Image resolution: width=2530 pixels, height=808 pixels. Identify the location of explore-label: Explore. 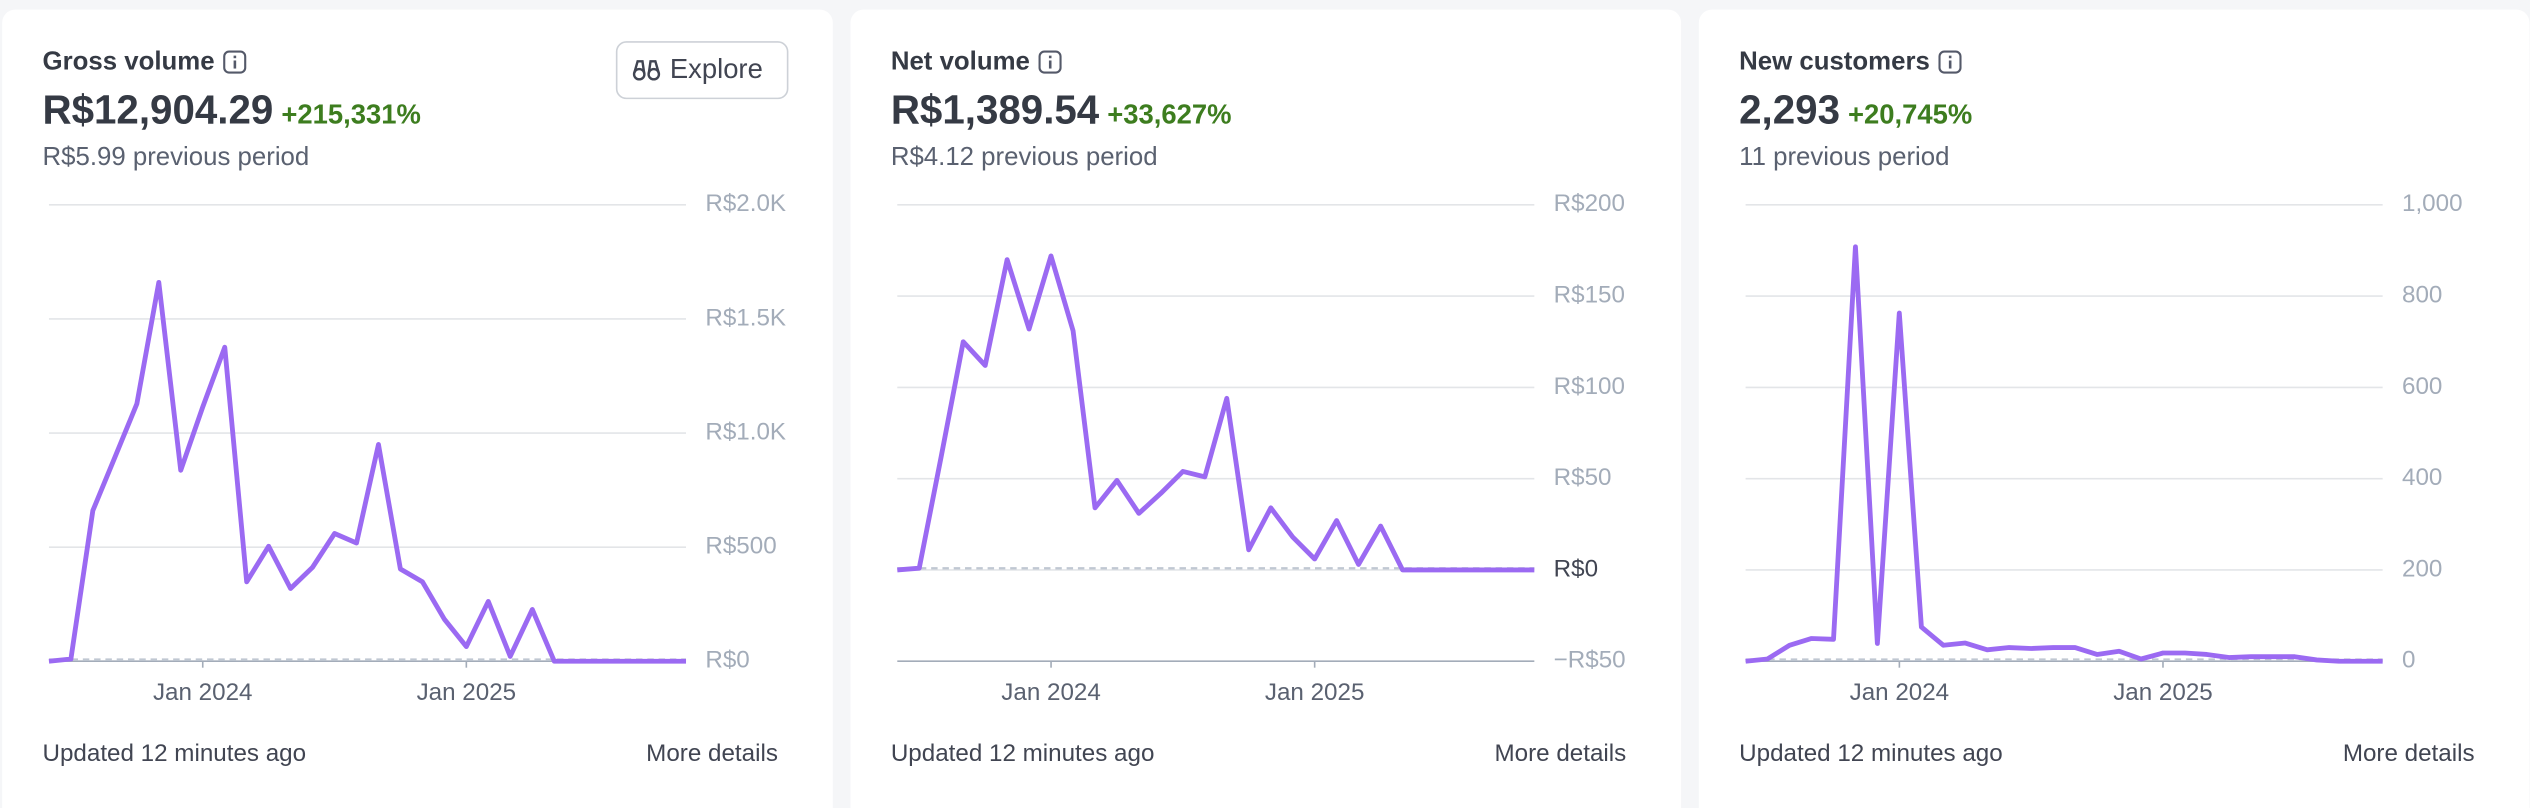
(716, 68).